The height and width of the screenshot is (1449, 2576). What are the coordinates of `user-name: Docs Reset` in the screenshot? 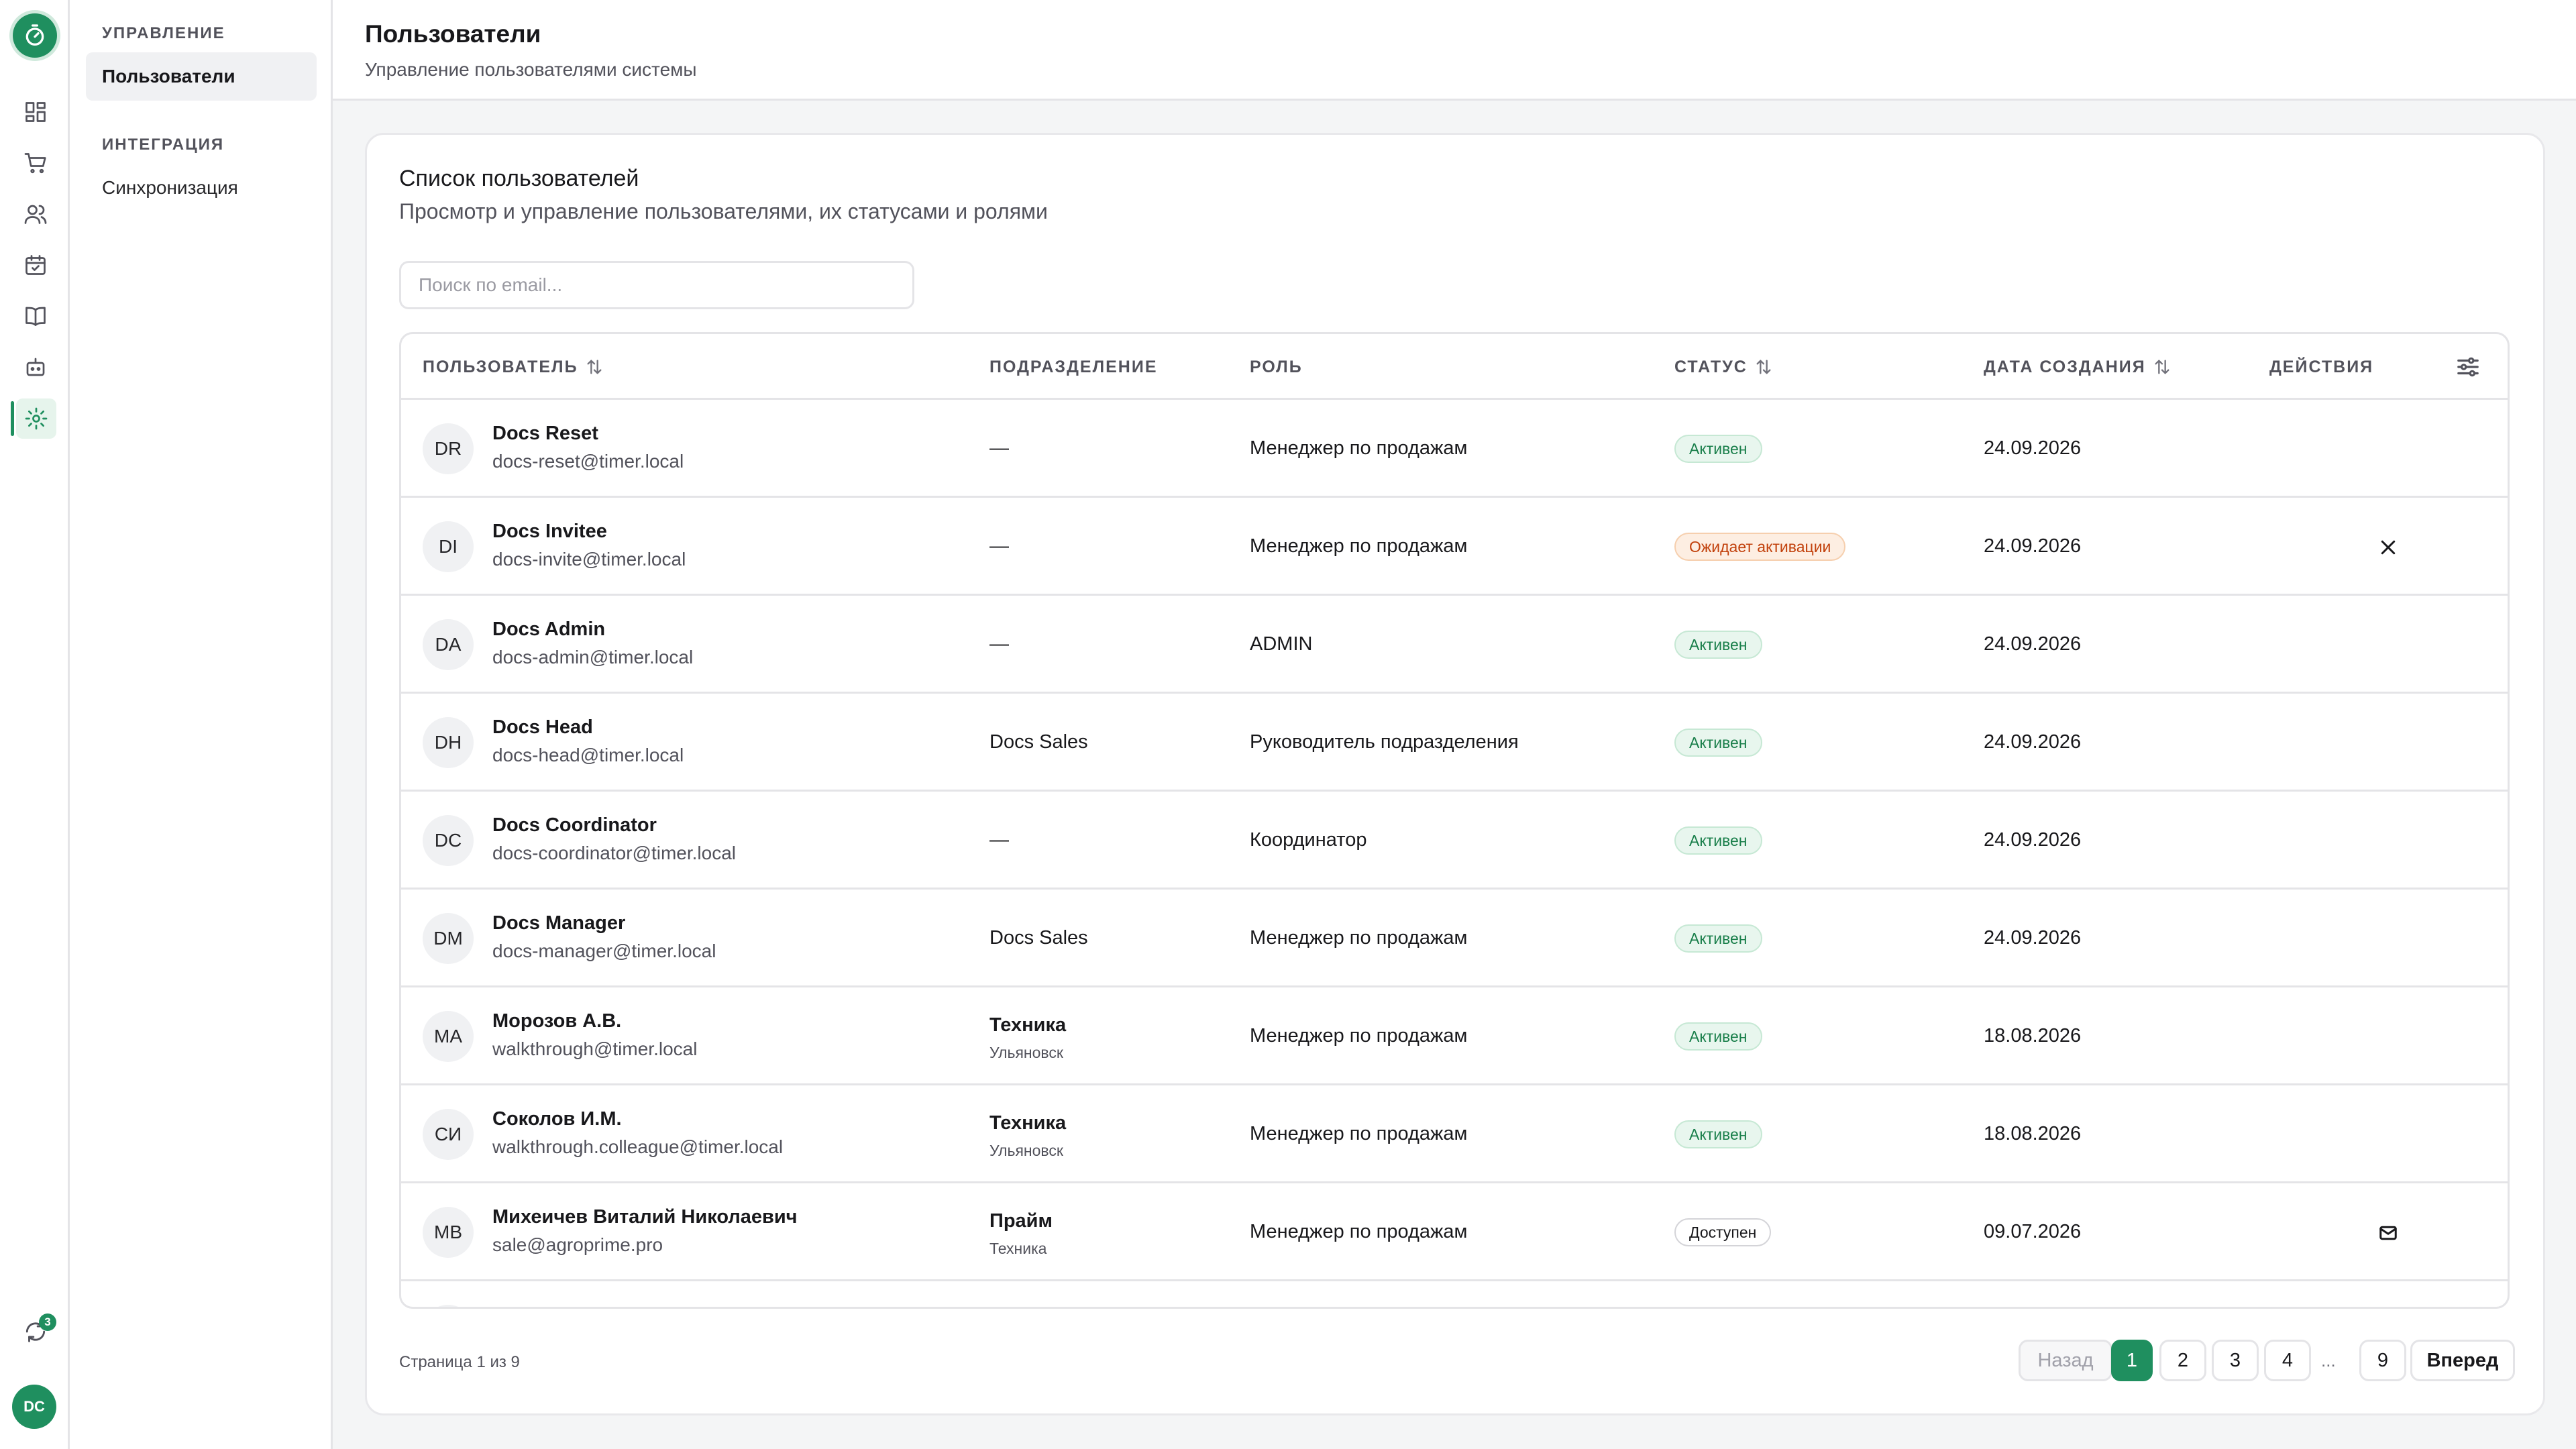 It's located at (545, 433).